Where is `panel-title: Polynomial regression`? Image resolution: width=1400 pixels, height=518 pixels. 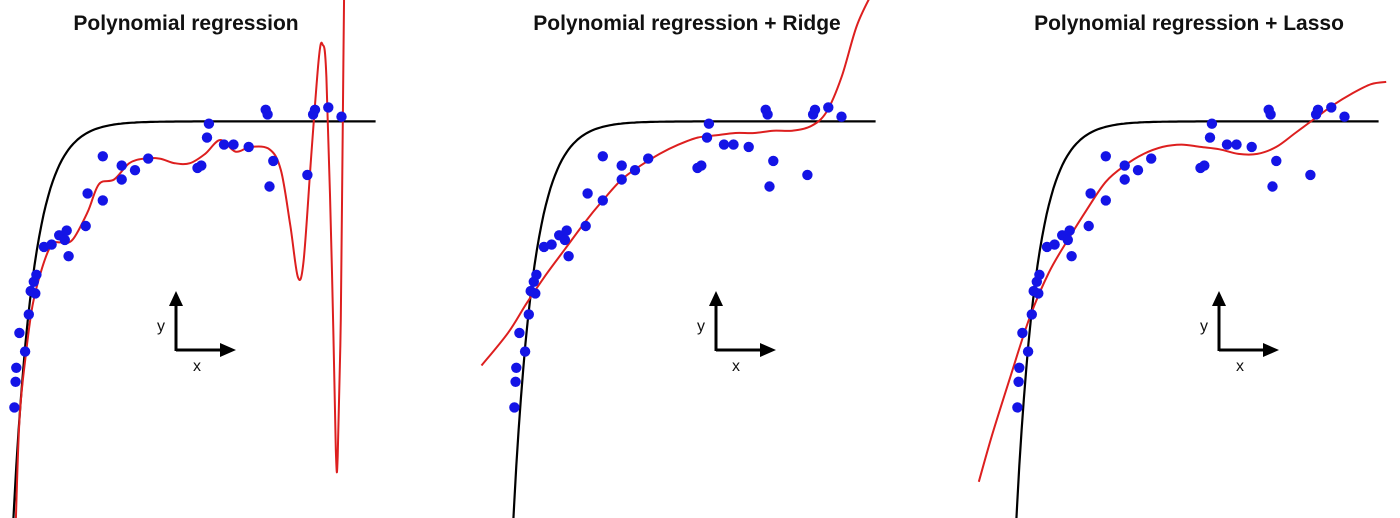
panel-title: Polynomial regression is located at coordinates (185, 23).